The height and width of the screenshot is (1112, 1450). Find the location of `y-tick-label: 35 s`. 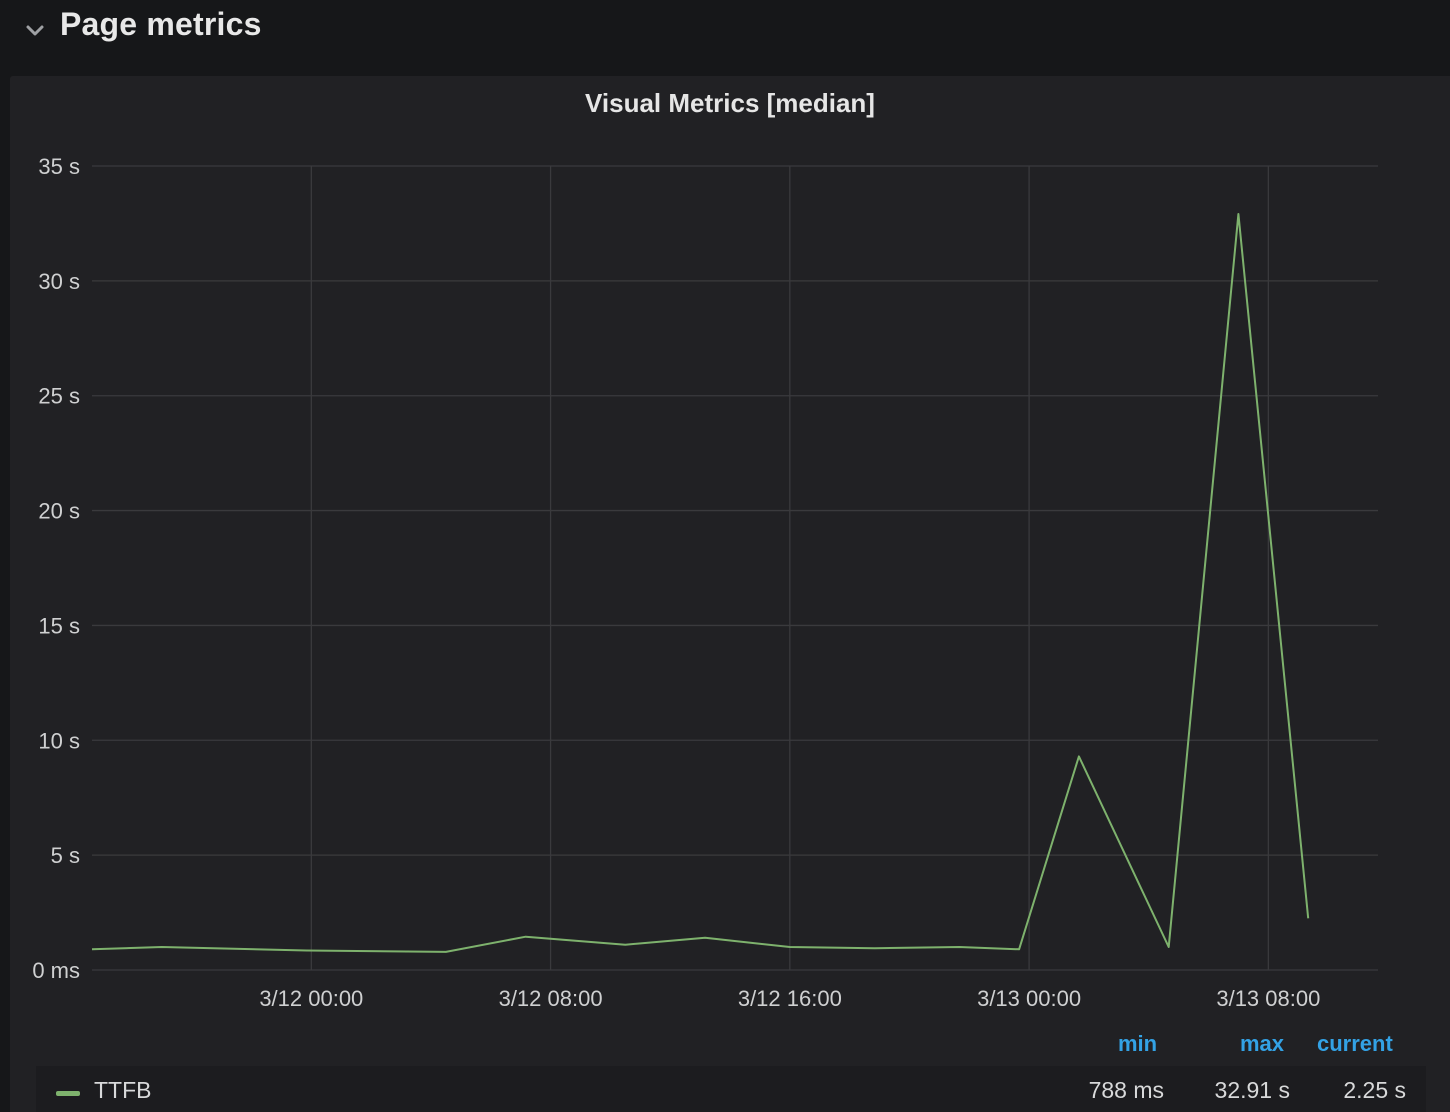

y-tick-label: 35 s is located at coordinates (59, 166).